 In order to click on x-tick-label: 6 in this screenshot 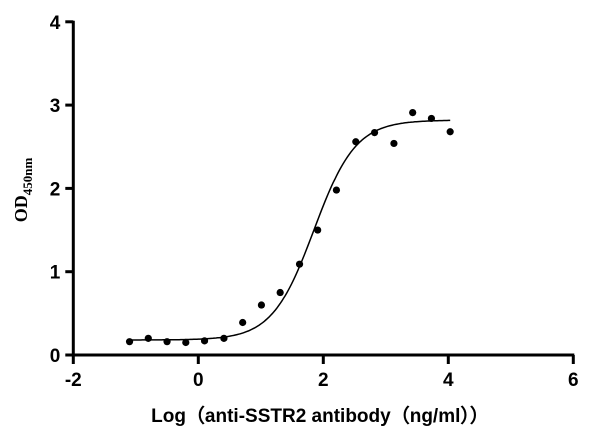, I will do `click(573, 380)`.